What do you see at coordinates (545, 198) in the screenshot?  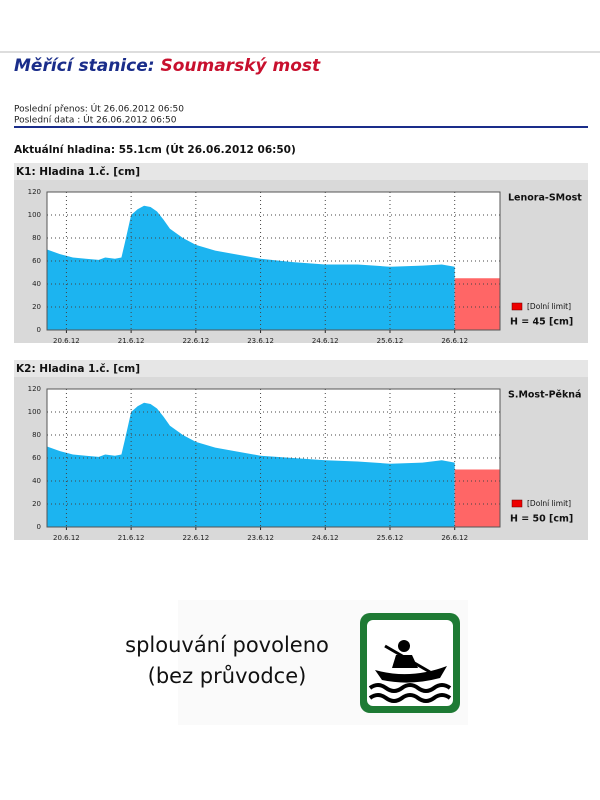 I see `station-name: Lenora-SMost` at bounding box center [545, 198].